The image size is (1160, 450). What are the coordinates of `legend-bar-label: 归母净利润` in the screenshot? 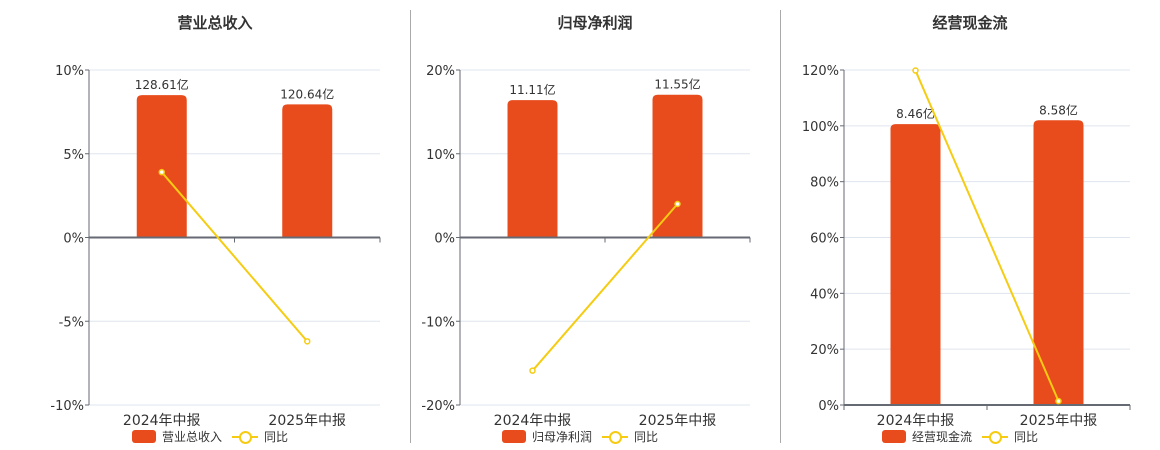 It's located at (562, 437).